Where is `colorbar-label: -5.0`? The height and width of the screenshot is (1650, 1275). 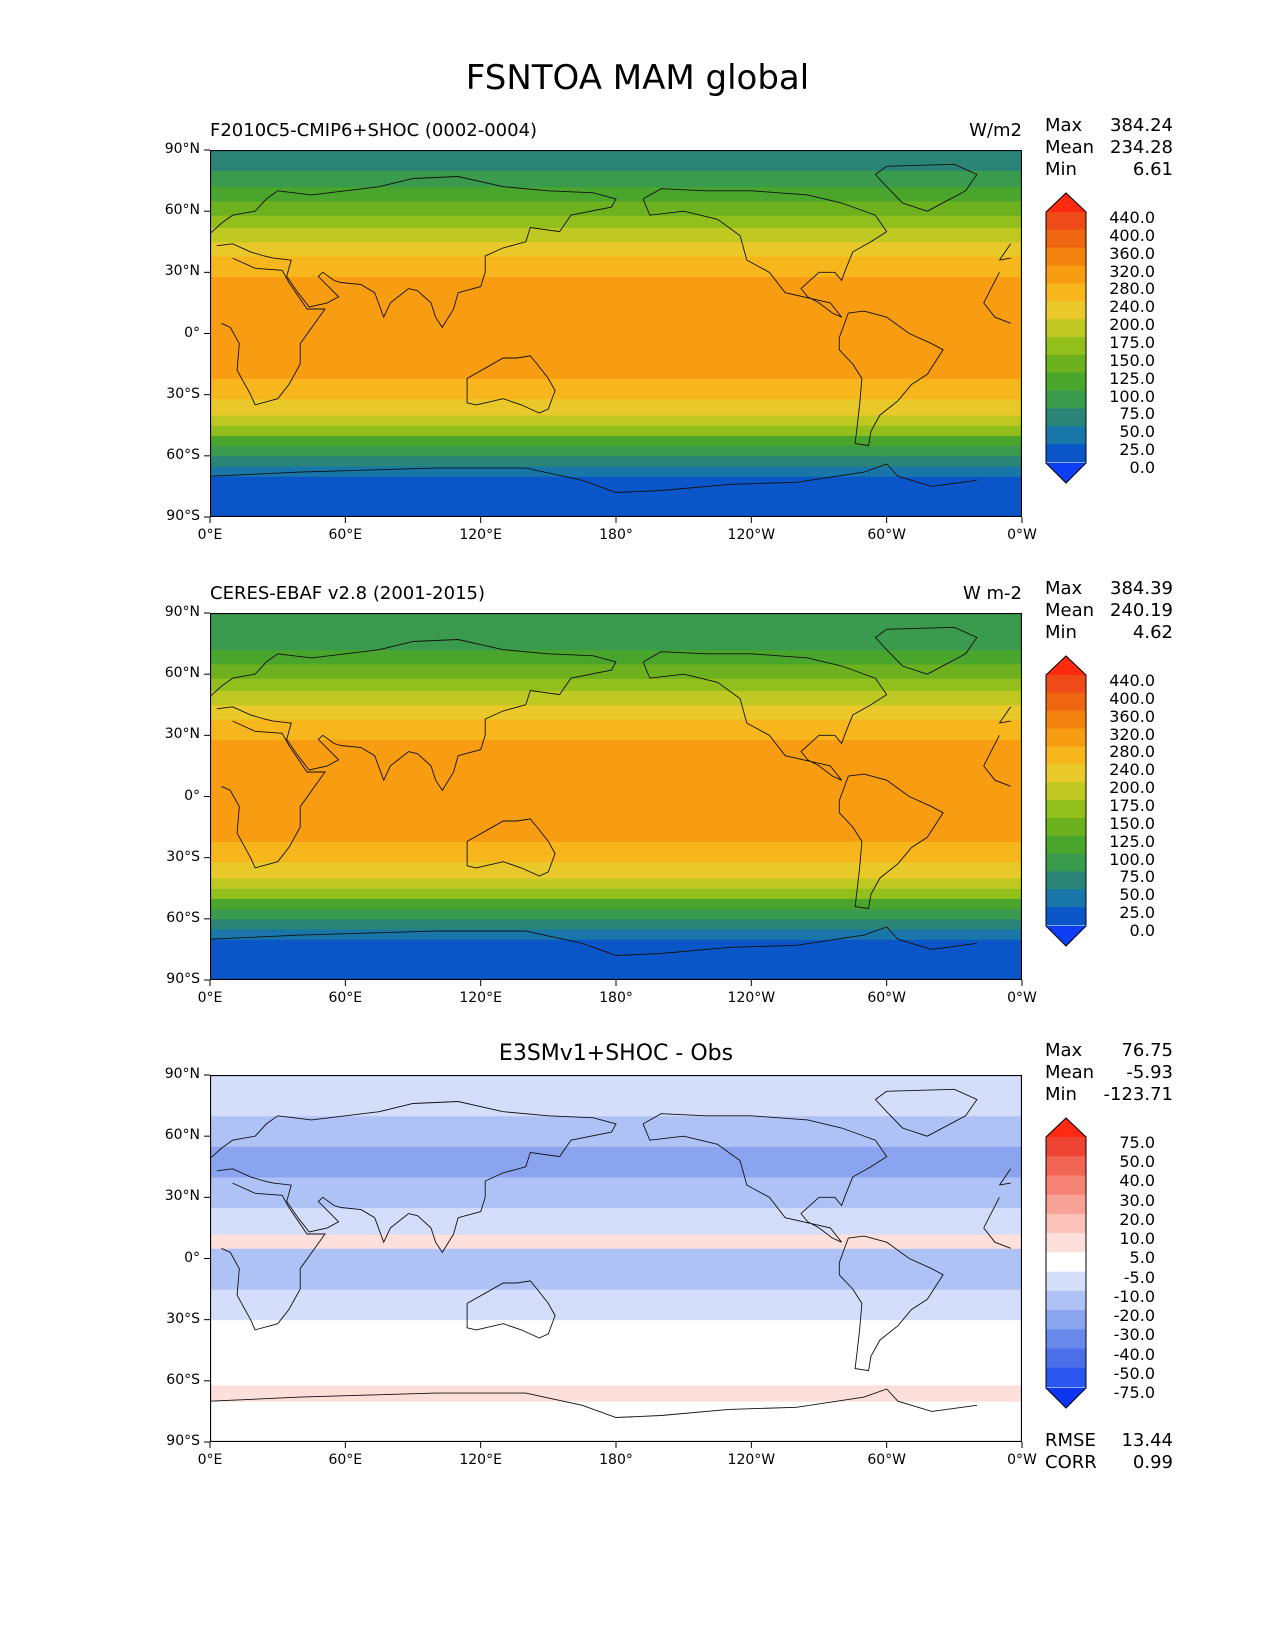 colorbar-label: -5.0 is located at coordinates (1139, 1277).